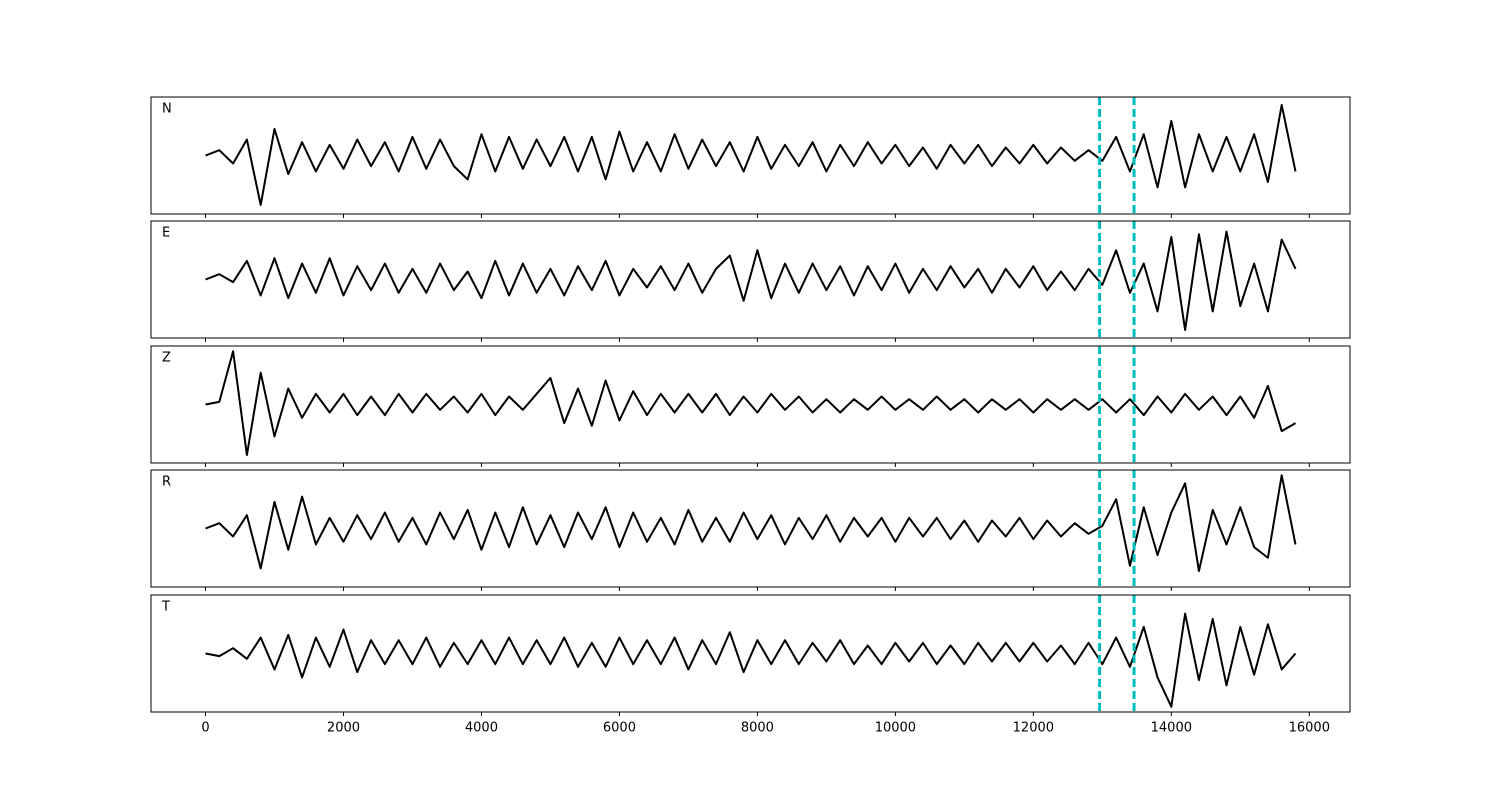 The width and height of the screenshot is (1500, 804). I want to click on x-tick-label: 10000, so click(895, 728).